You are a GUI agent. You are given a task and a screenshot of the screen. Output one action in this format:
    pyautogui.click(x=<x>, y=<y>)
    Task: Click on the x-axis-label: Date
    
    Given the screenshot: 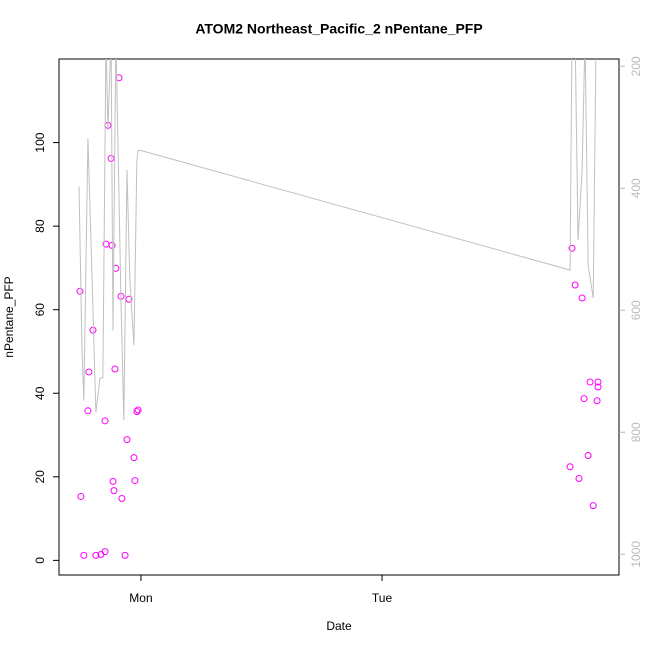 What is the action you would take?
    pyautogui.click(x=339, y=626)
    